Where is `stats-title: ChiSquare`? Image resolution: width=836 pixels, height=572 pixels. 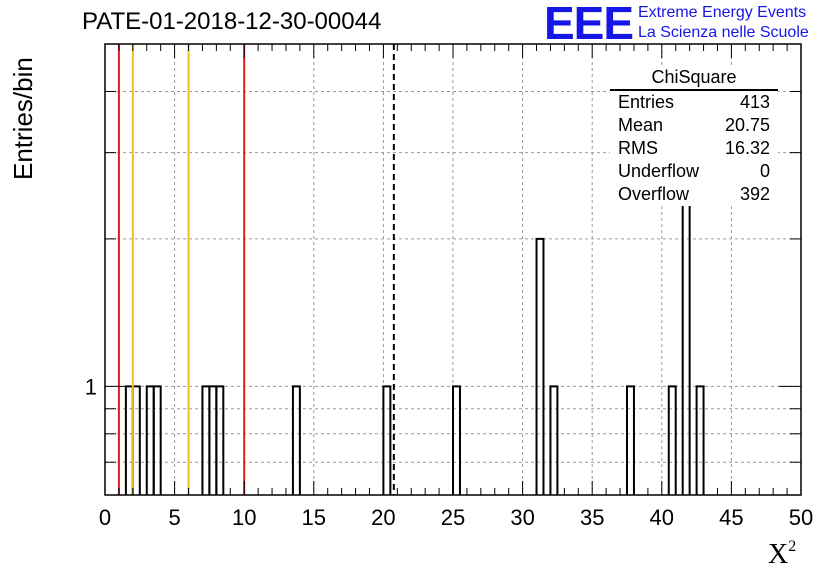 stats-title: ChiSquare is located at coordinates (694, 78).